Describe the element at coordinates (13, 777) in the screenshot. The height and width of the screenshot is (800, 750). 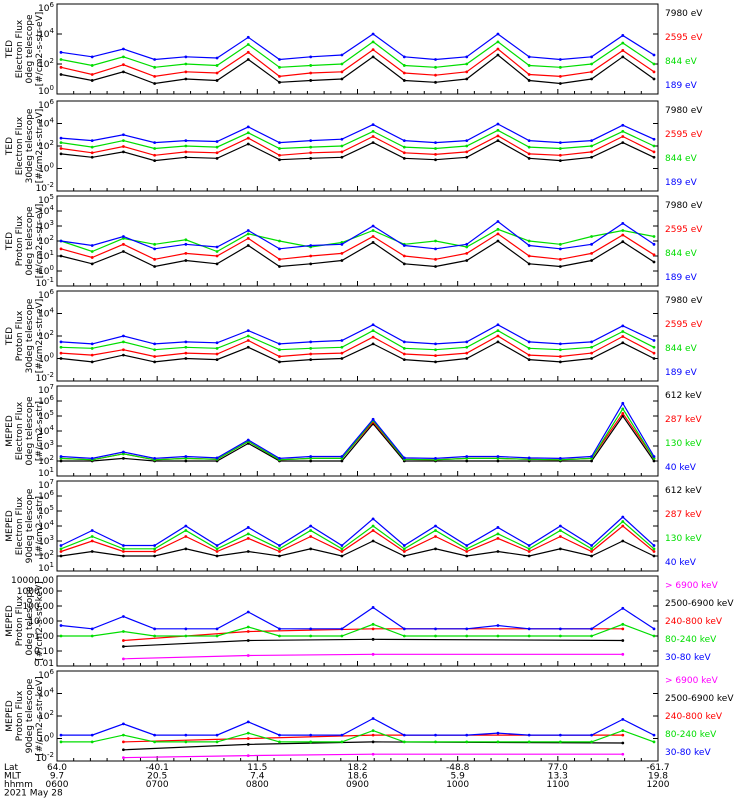
I see `x-axis-row-label: MLT` at that location.